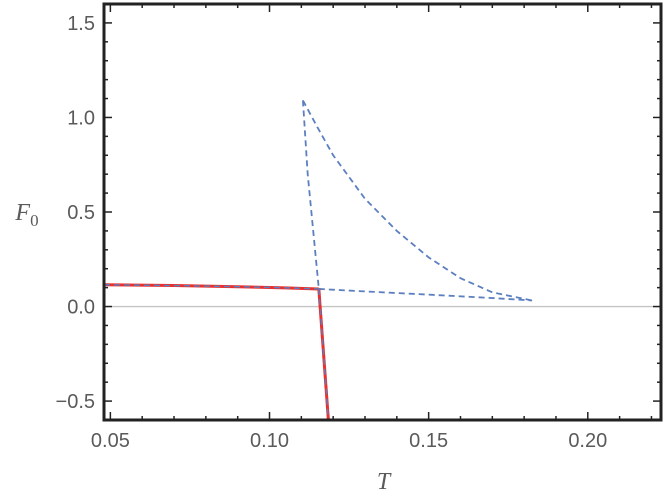 The height and width of the screenshot is (500, 664). I want to click on y-tick-label: 0.0, so click(81, 308).